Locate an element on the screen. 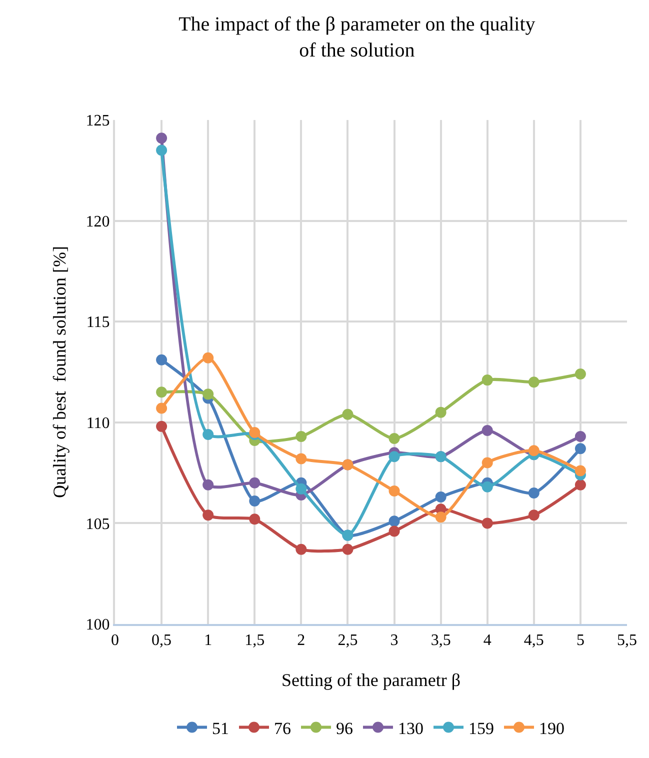  x-tick-label: 1,5 is located at coordinates (254, 641).